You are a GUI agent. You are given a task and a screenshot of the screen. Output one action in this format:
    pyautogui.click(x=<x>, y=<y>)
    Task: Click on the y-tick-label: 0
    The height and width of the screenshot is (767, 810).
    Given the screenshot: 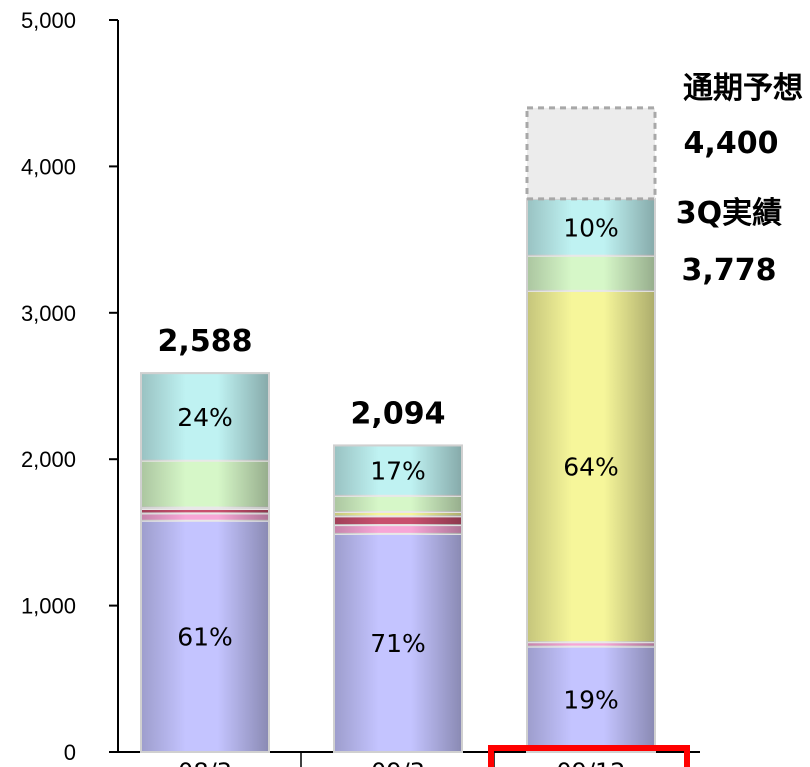 What is the action you would take?
    pyautogui.click(x=70, y=752)
    